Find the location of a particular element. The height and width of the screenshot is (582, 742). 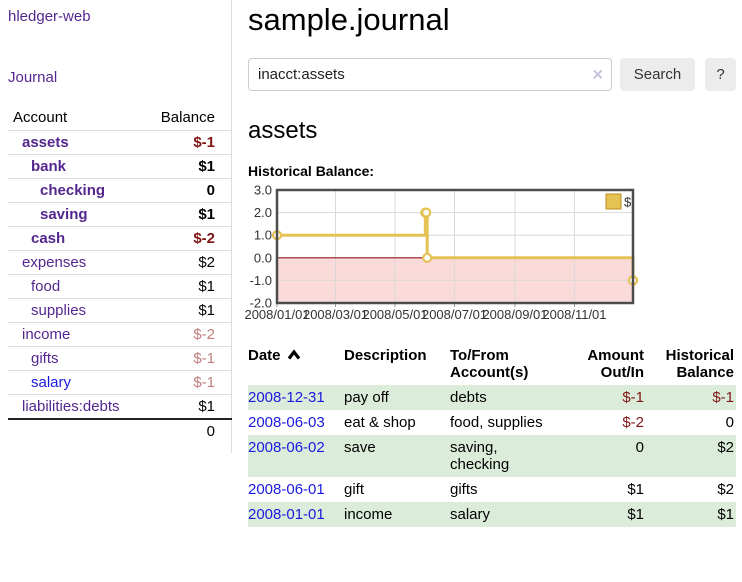

register-accounts-cell: gifts is located at coordinates (464, 489).